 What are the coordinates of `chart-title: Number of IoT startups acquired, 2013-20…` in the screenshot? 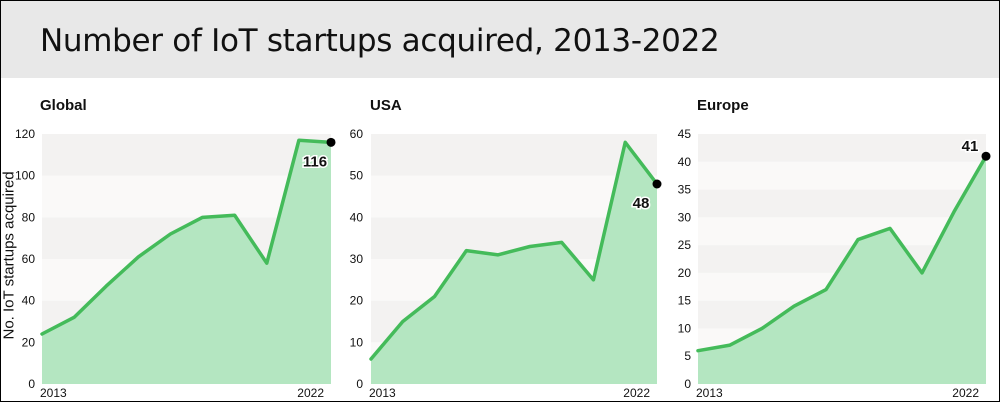 It's located at (380, 41).